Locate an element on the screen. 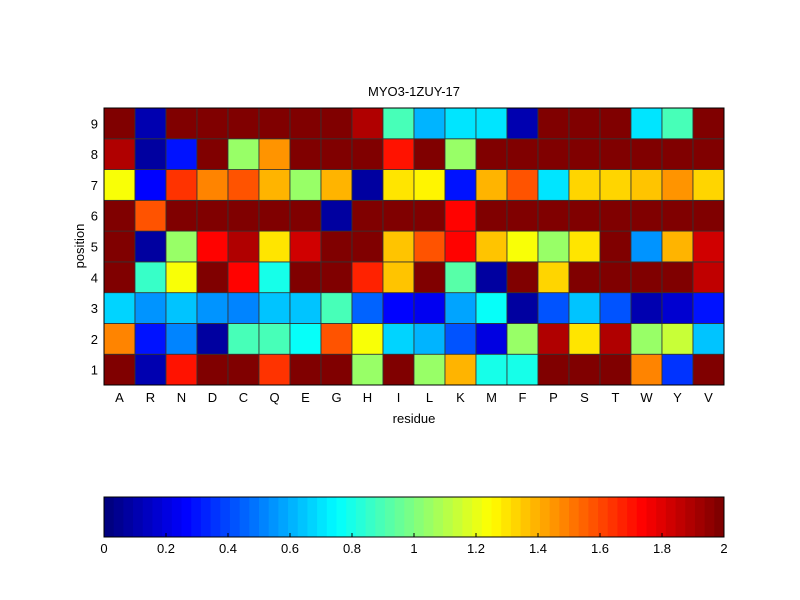 Image resolution: width=800 pixels, height=600 pixels. x-tick-label: P is located at coordinates (553, 397).